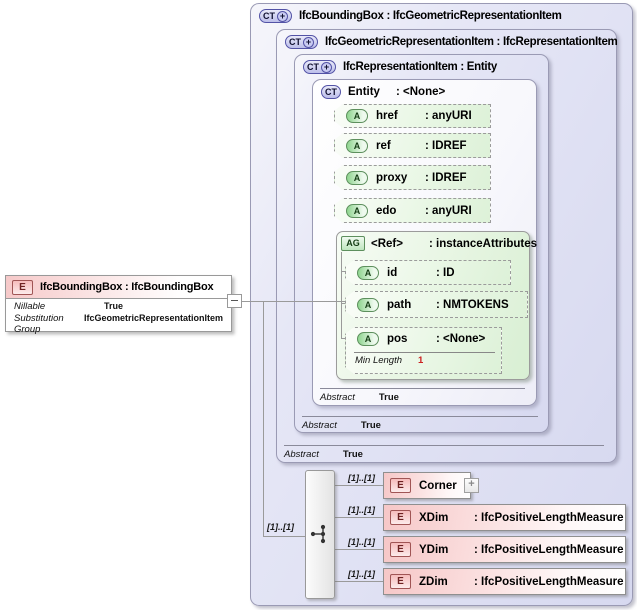 This screenshot has height=610, width=637. Describe the element at coordinates (471, 485) in the screenshot. I see `expand-plus-icon: +` at that location.